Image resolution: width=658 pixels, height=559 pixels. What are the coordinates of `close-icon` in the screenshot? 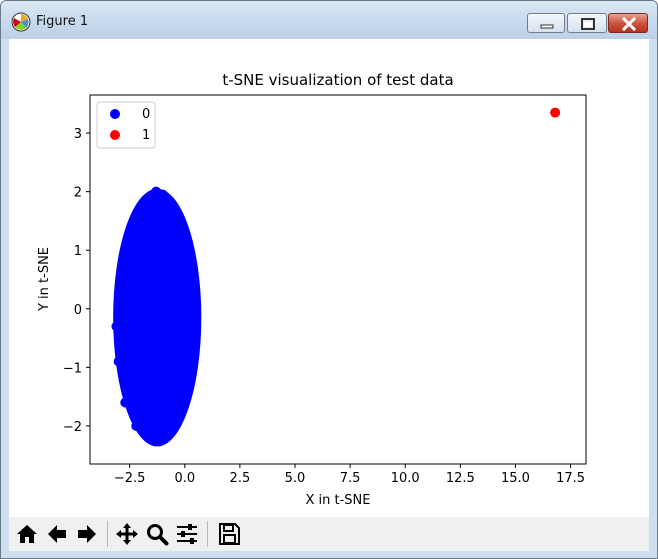 It's located at (629, 24).